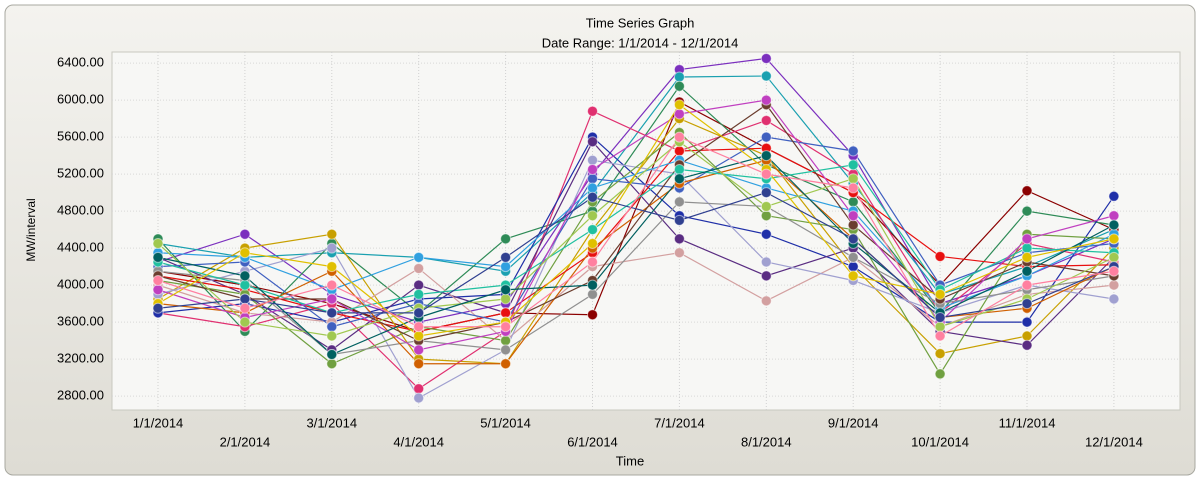 This screenshot has height=485, width=1200. I want to click on x-tick-label: 11/1/2014, so click(1027, 422).